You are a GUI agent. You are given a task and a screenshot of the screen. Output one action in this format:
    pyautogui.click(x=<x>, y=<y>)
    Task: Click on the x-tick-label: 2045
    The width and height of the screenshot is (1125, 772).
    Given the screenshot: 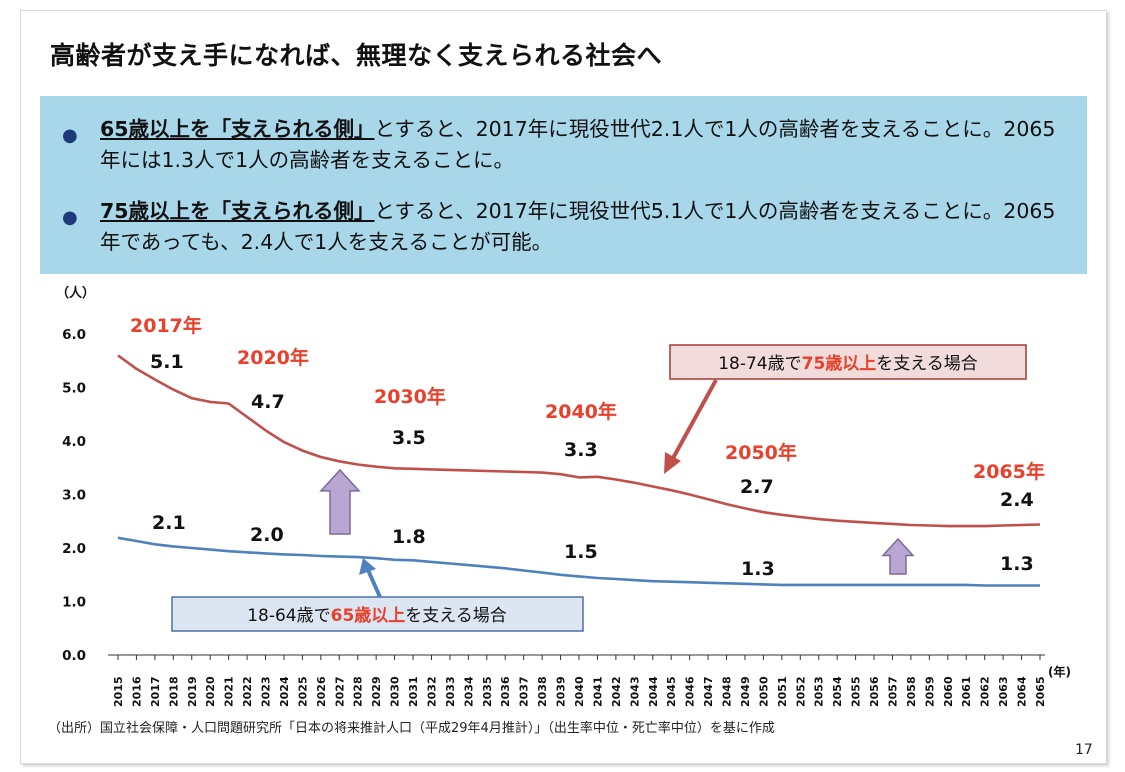 What is the action you would take?
    pyautogui.click(x=671, y=691)
    